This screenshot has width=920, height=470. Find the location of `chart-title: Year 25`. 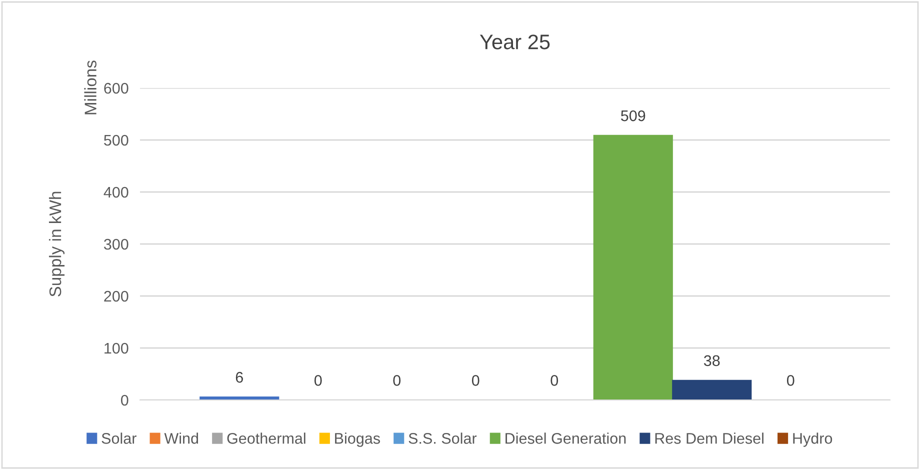

chart-title: Year 25 is located at coordinates (515, 42).